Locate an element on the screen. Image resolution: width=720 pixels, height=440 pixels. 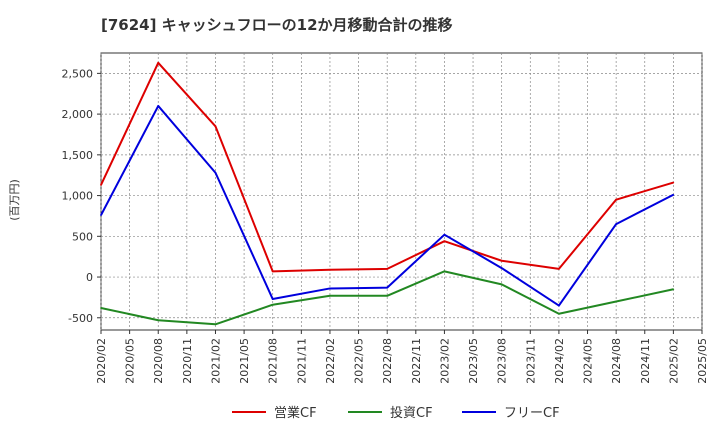
y-axis-ticks: -500 0 500 1,000 1,500 2,000 2,500 is located at coordinates (81, 196).